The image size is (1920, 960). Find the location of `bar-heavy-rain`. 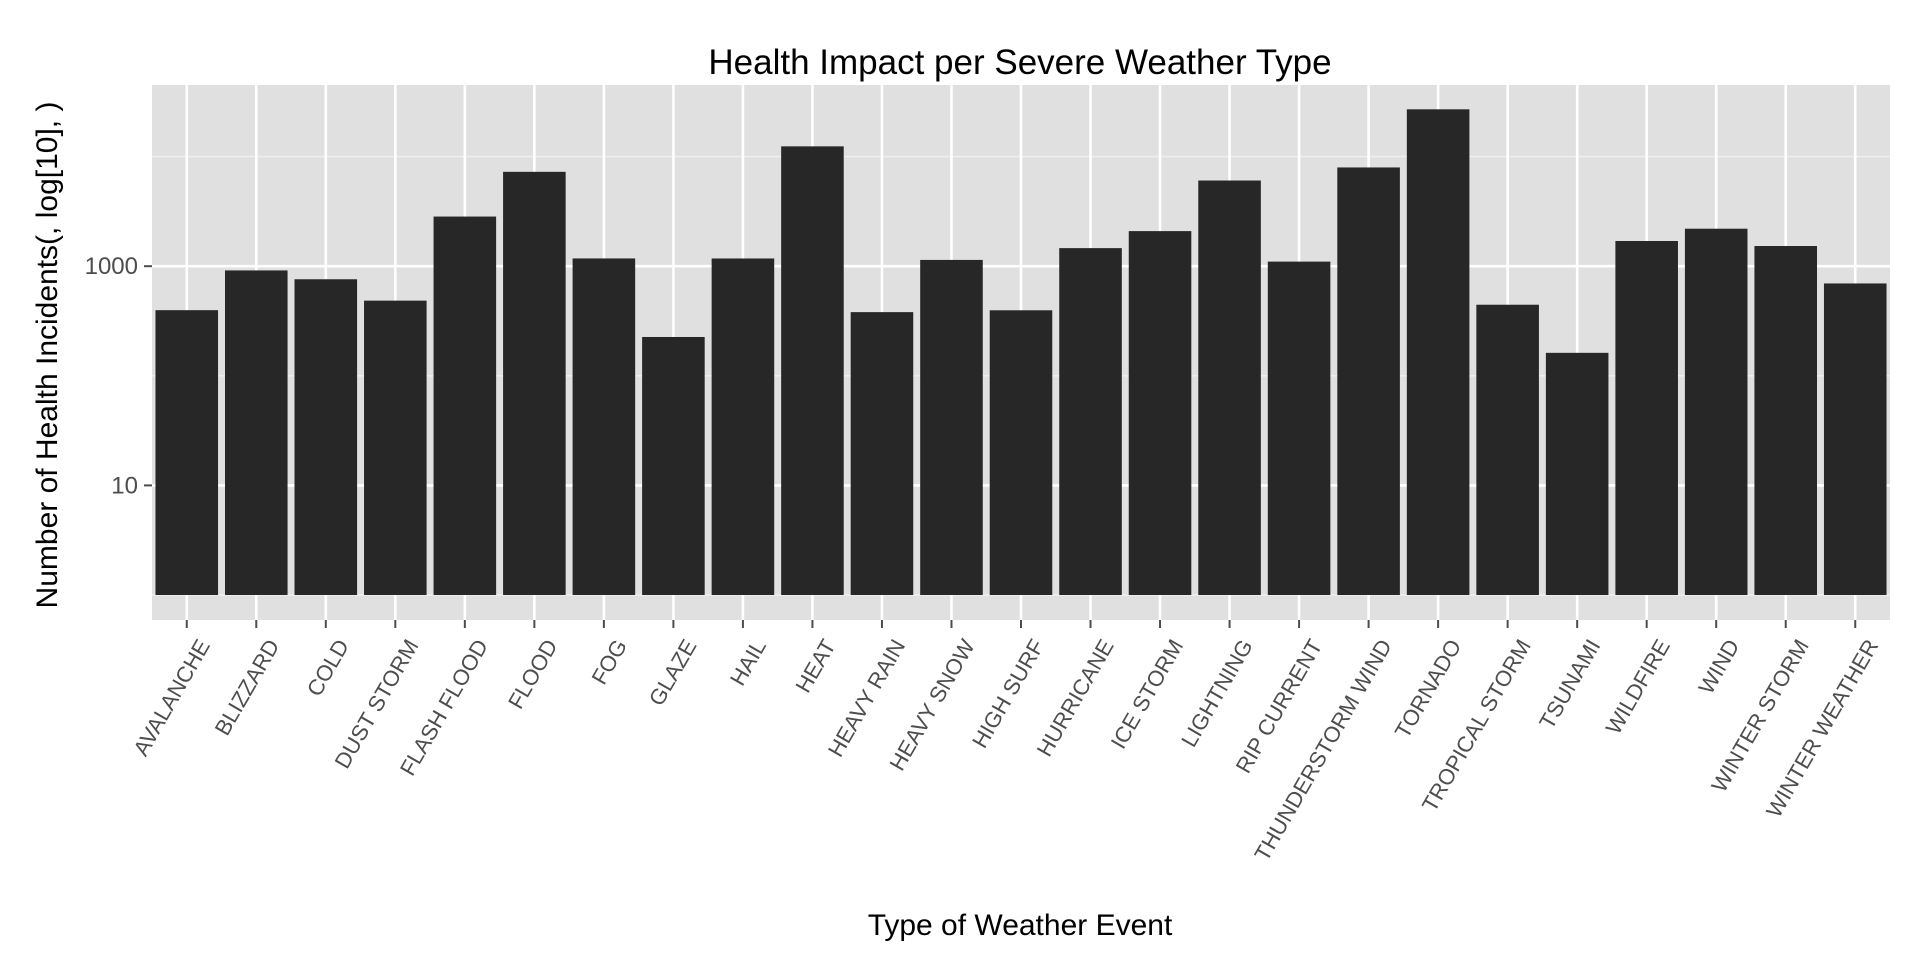

bar-heavy-rain is located at coordinates (882, 453).